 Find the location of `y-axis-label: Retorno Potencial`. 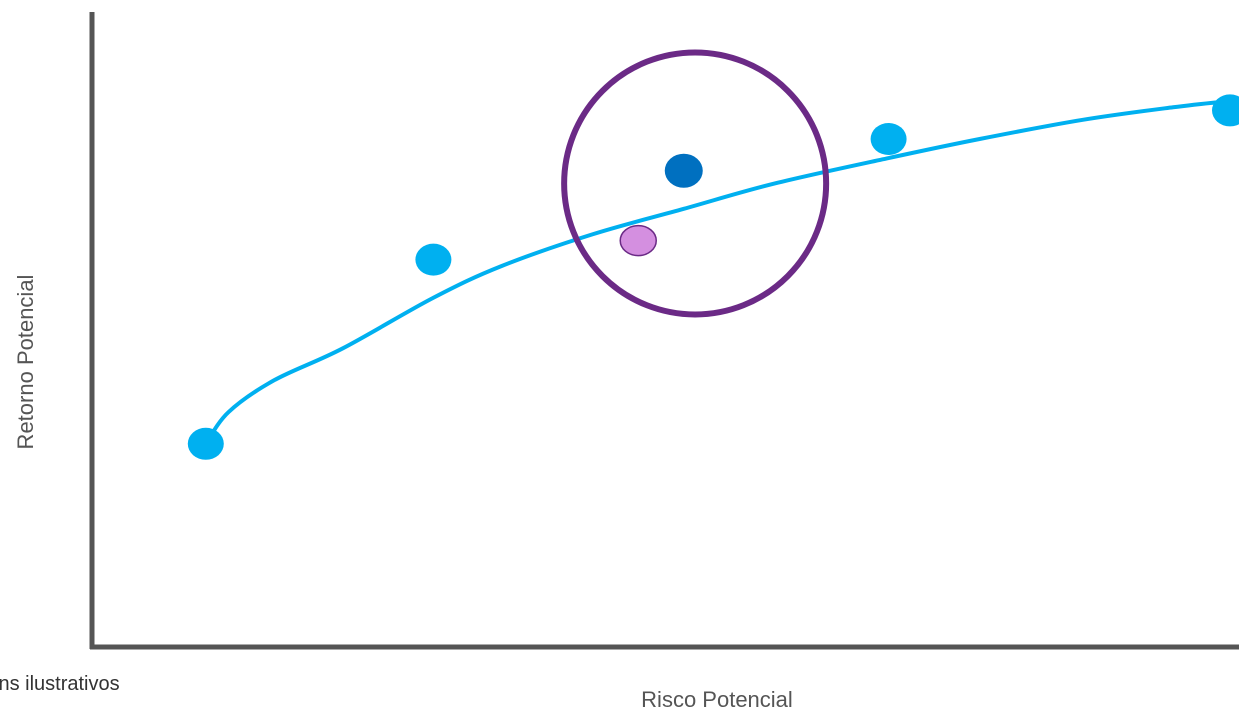

y-axis-label: Retorno Potencial is located at coordinates (25, 362).